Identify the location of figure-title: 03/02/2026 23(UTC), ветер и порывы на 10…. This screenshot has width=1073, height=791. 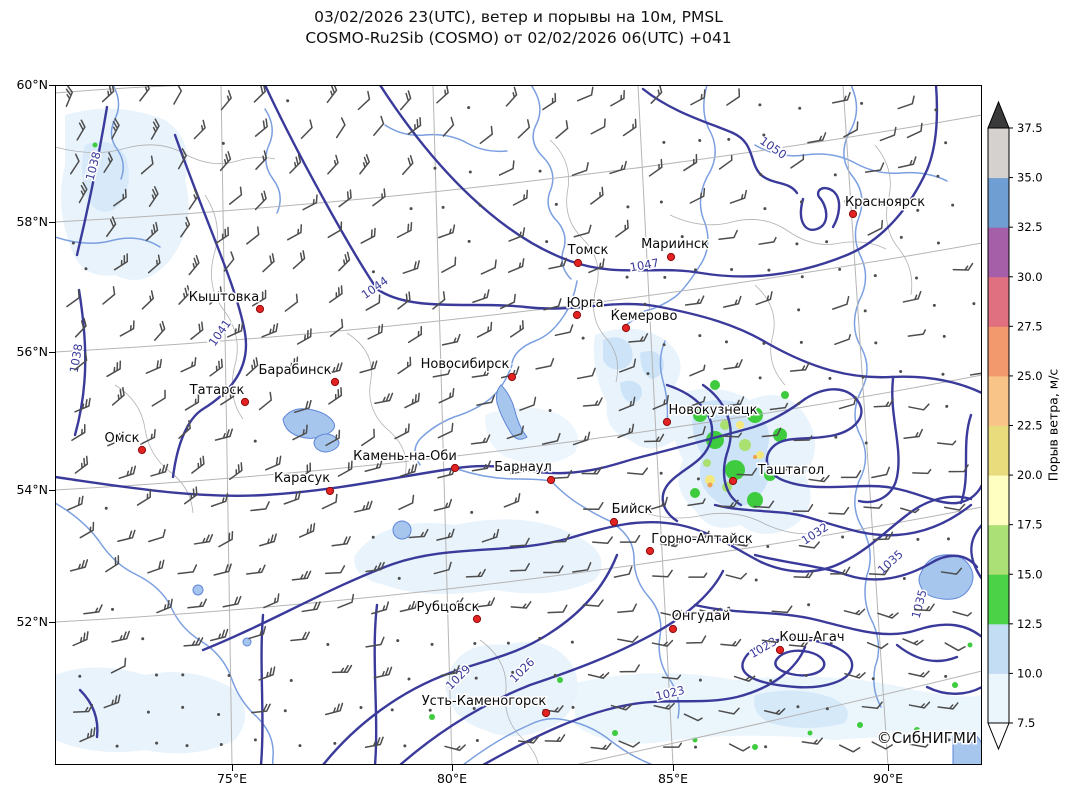
(518, 28).